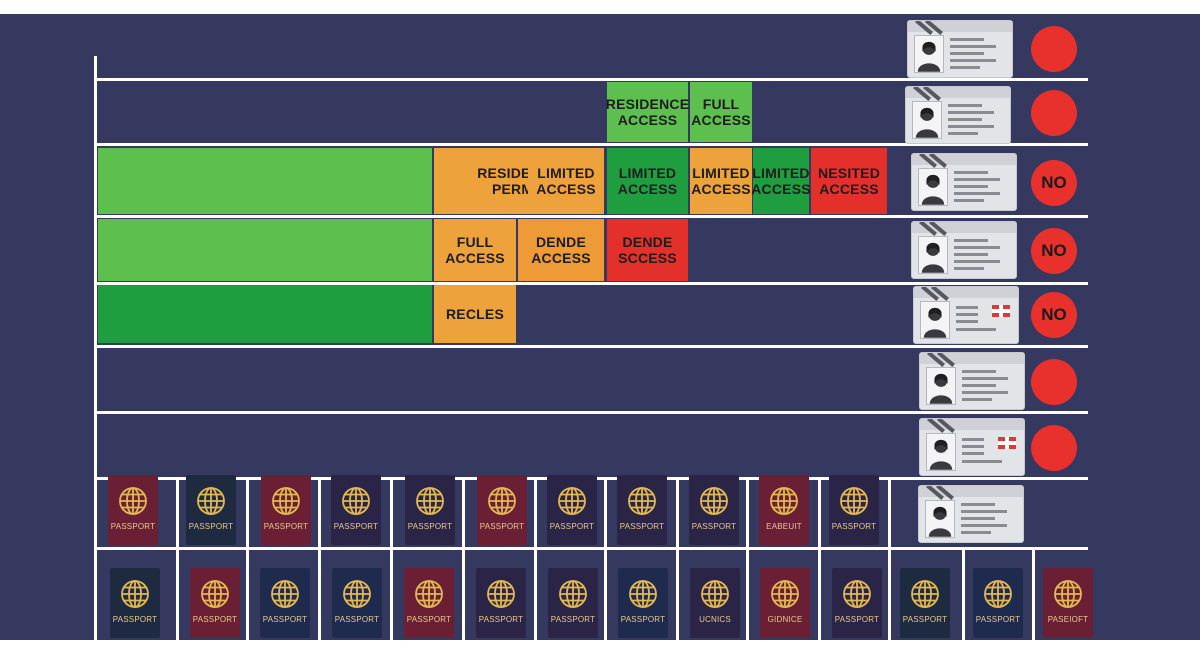 The image size is (1200, 654). Describe the element at coordinates (781, 181) in the screenshot. I see `access-cell: LIMITED ACCESS` at that location.